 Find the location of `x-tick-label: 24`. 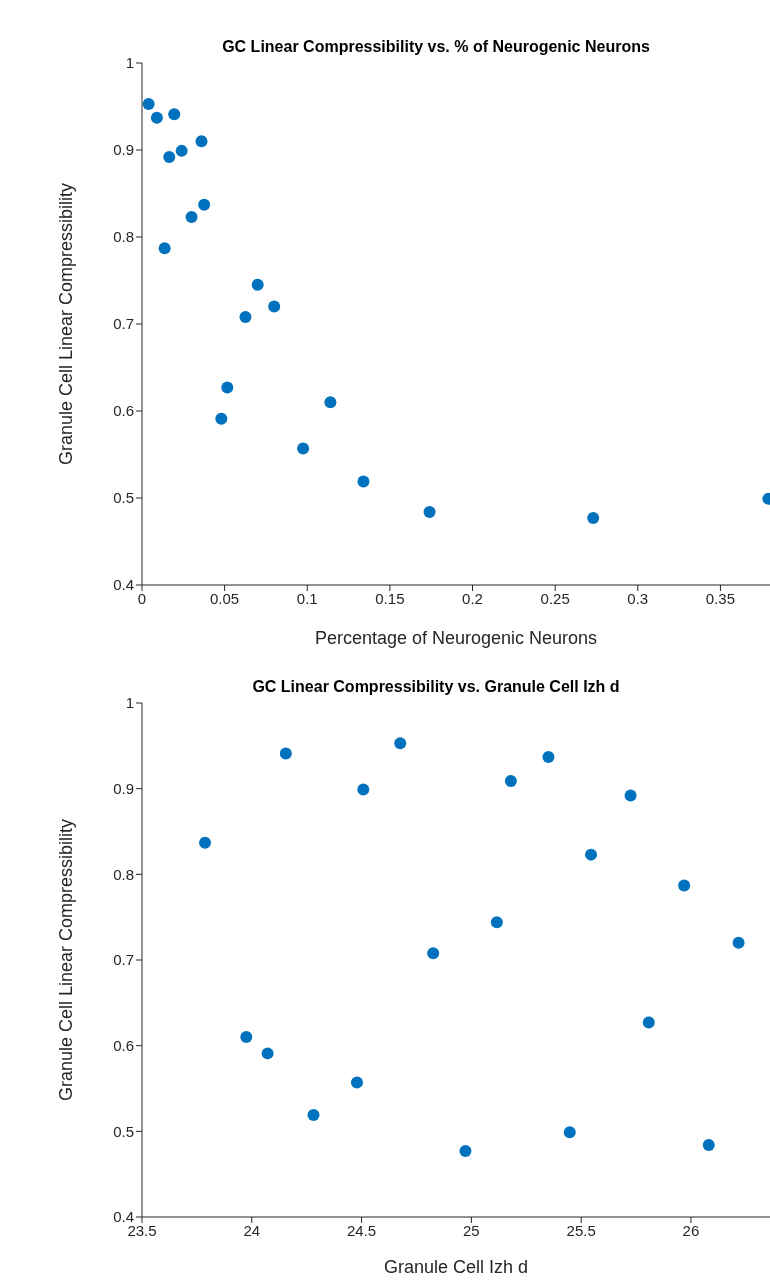

x-tick-label: 24 is located at coordinates (252, 1230).